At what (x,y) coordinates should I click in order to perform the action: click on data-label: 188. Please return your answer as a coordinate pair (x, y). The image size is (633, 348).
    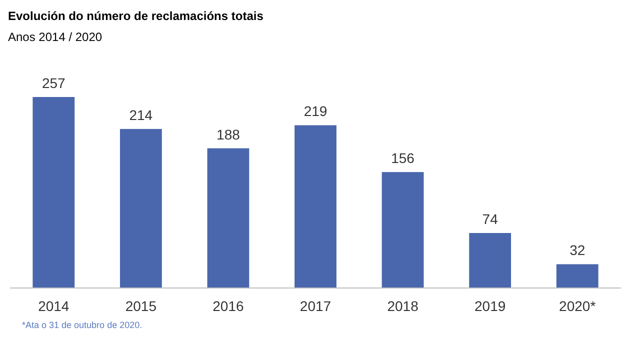
    Looking at the image, I should click on (228, 134).